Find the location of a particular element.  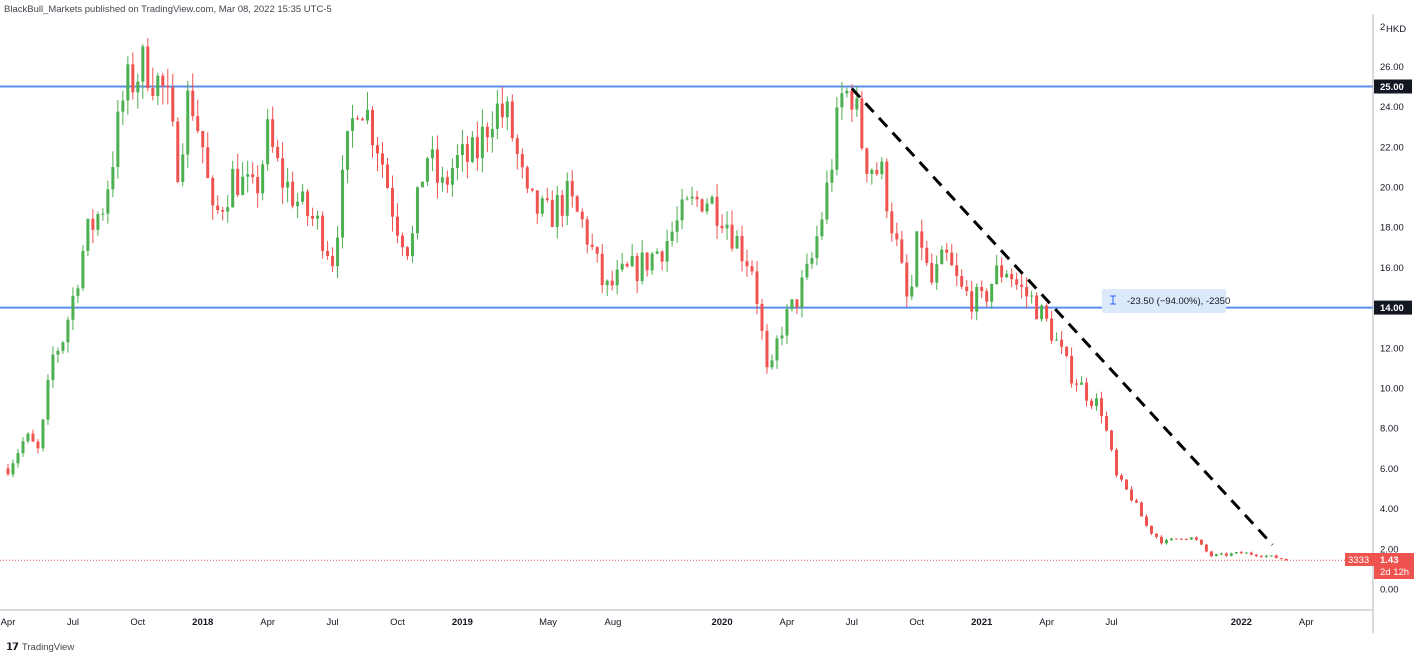

level-label: 25.00 is located at coordinates (1392, 87).